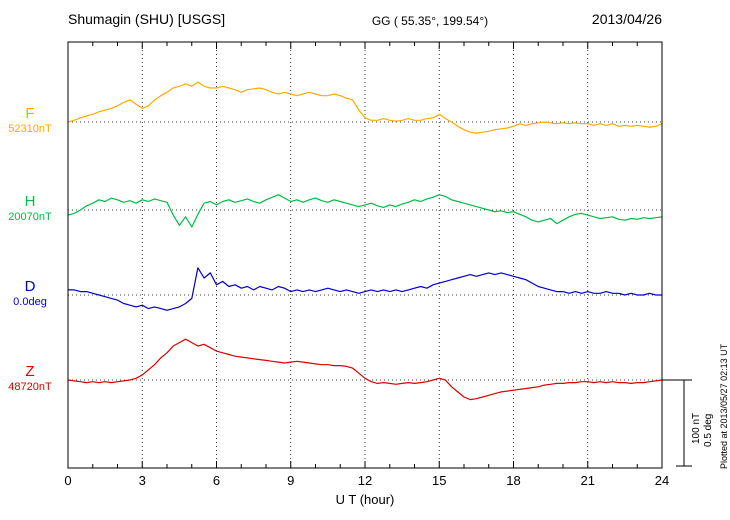 This screenshot has width=730, height=520. Describe the element at coordinates (30, 302) in the screenshot. I see `trace-baseline-D: 0.0deg` at that location.